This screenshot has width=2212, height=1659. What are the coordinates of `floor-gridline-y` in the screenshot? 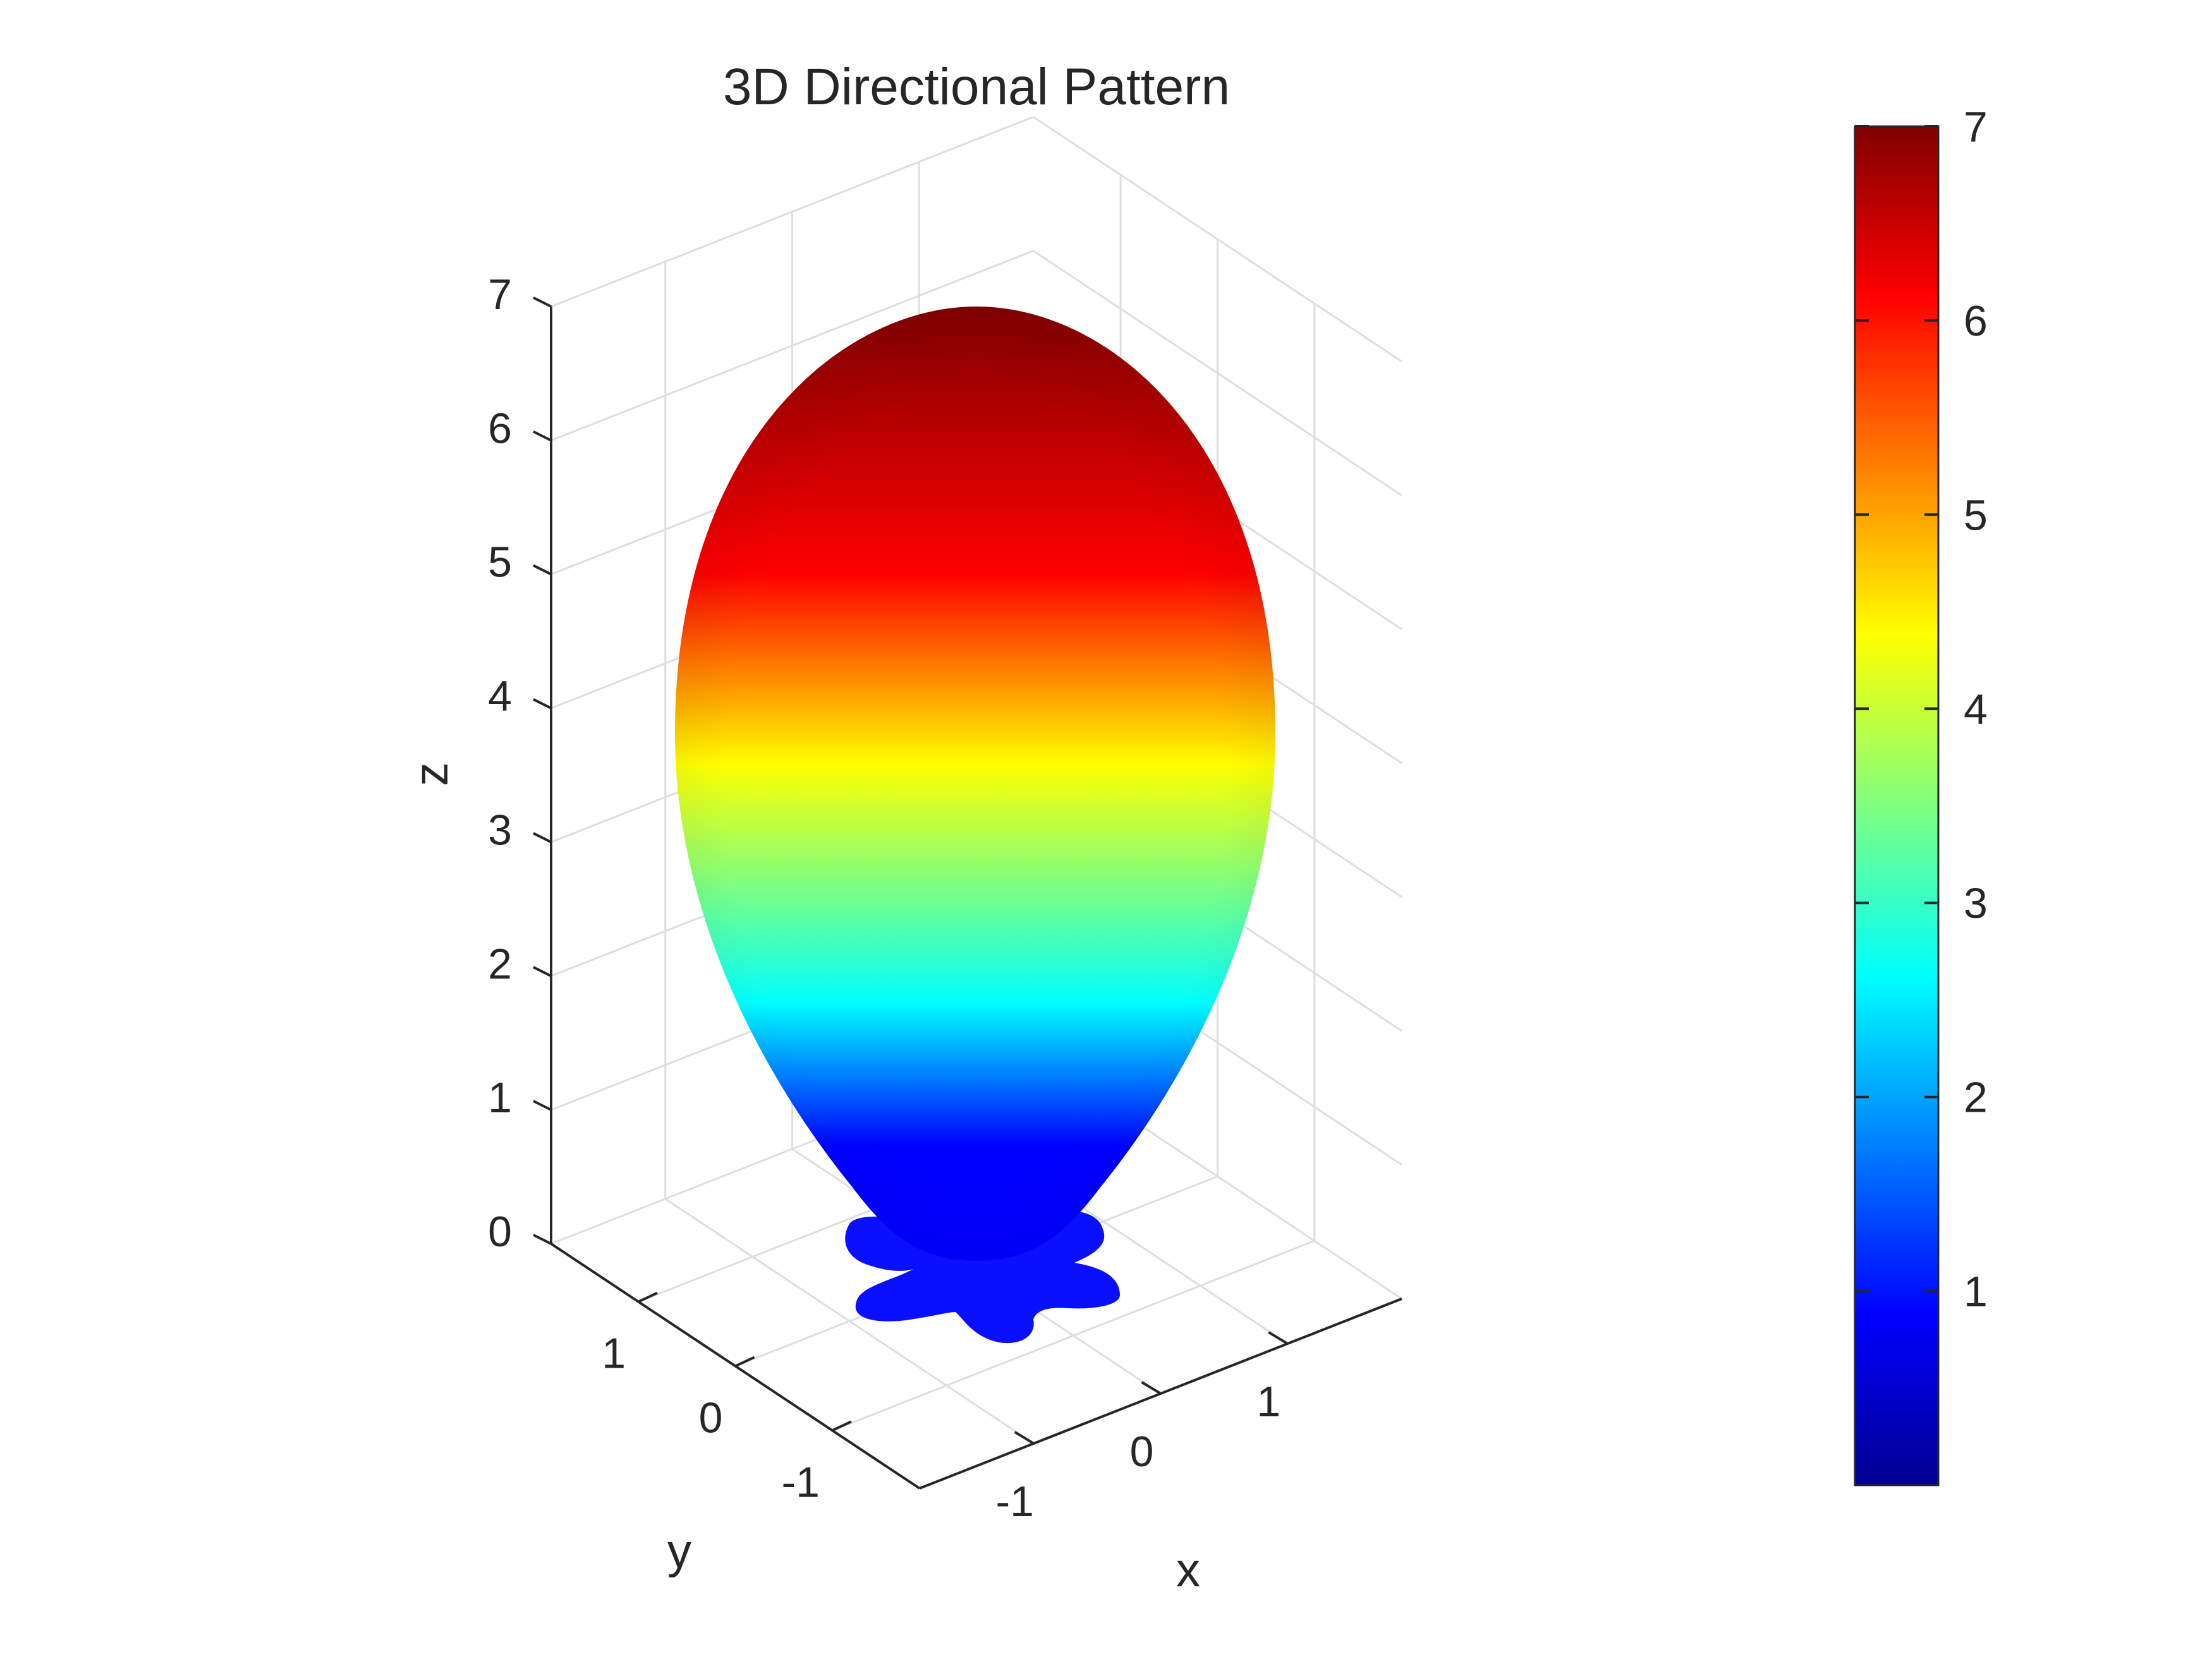 It's located at (1073, 1335).